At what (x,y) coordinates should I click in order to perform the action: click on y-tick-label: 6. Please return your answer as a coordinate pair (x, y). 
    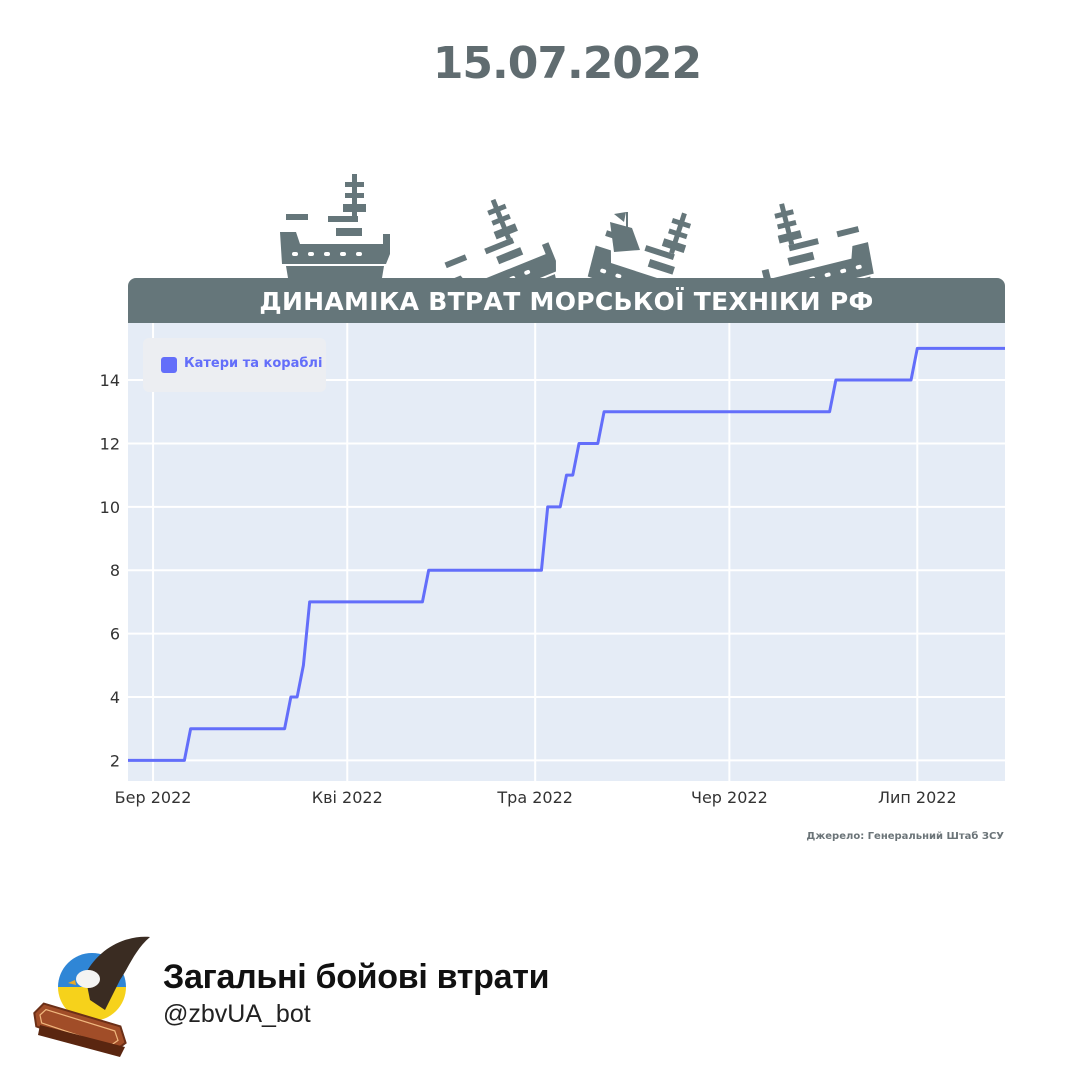
    Looking at the image, I should click on (115, 634).